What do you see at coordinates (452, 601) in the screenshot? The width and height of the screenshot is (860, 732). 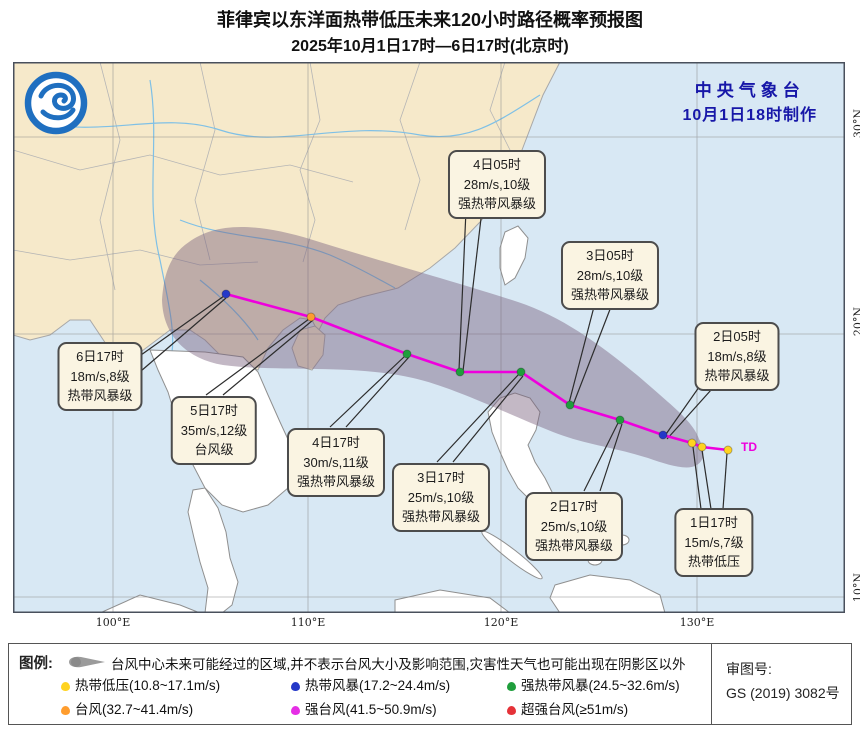 I see `borneo-tip` at bounding box center [452, 601].